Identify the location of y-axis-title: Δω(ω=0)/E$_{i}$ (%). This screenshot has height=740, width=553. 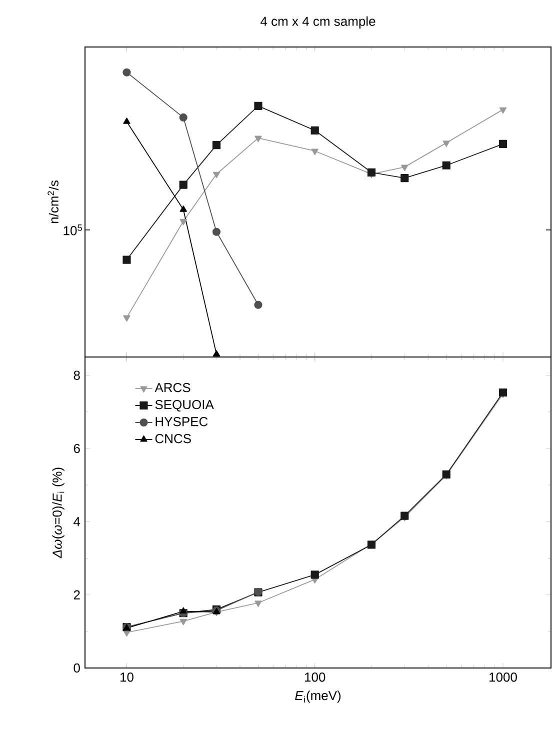
(58, 513).